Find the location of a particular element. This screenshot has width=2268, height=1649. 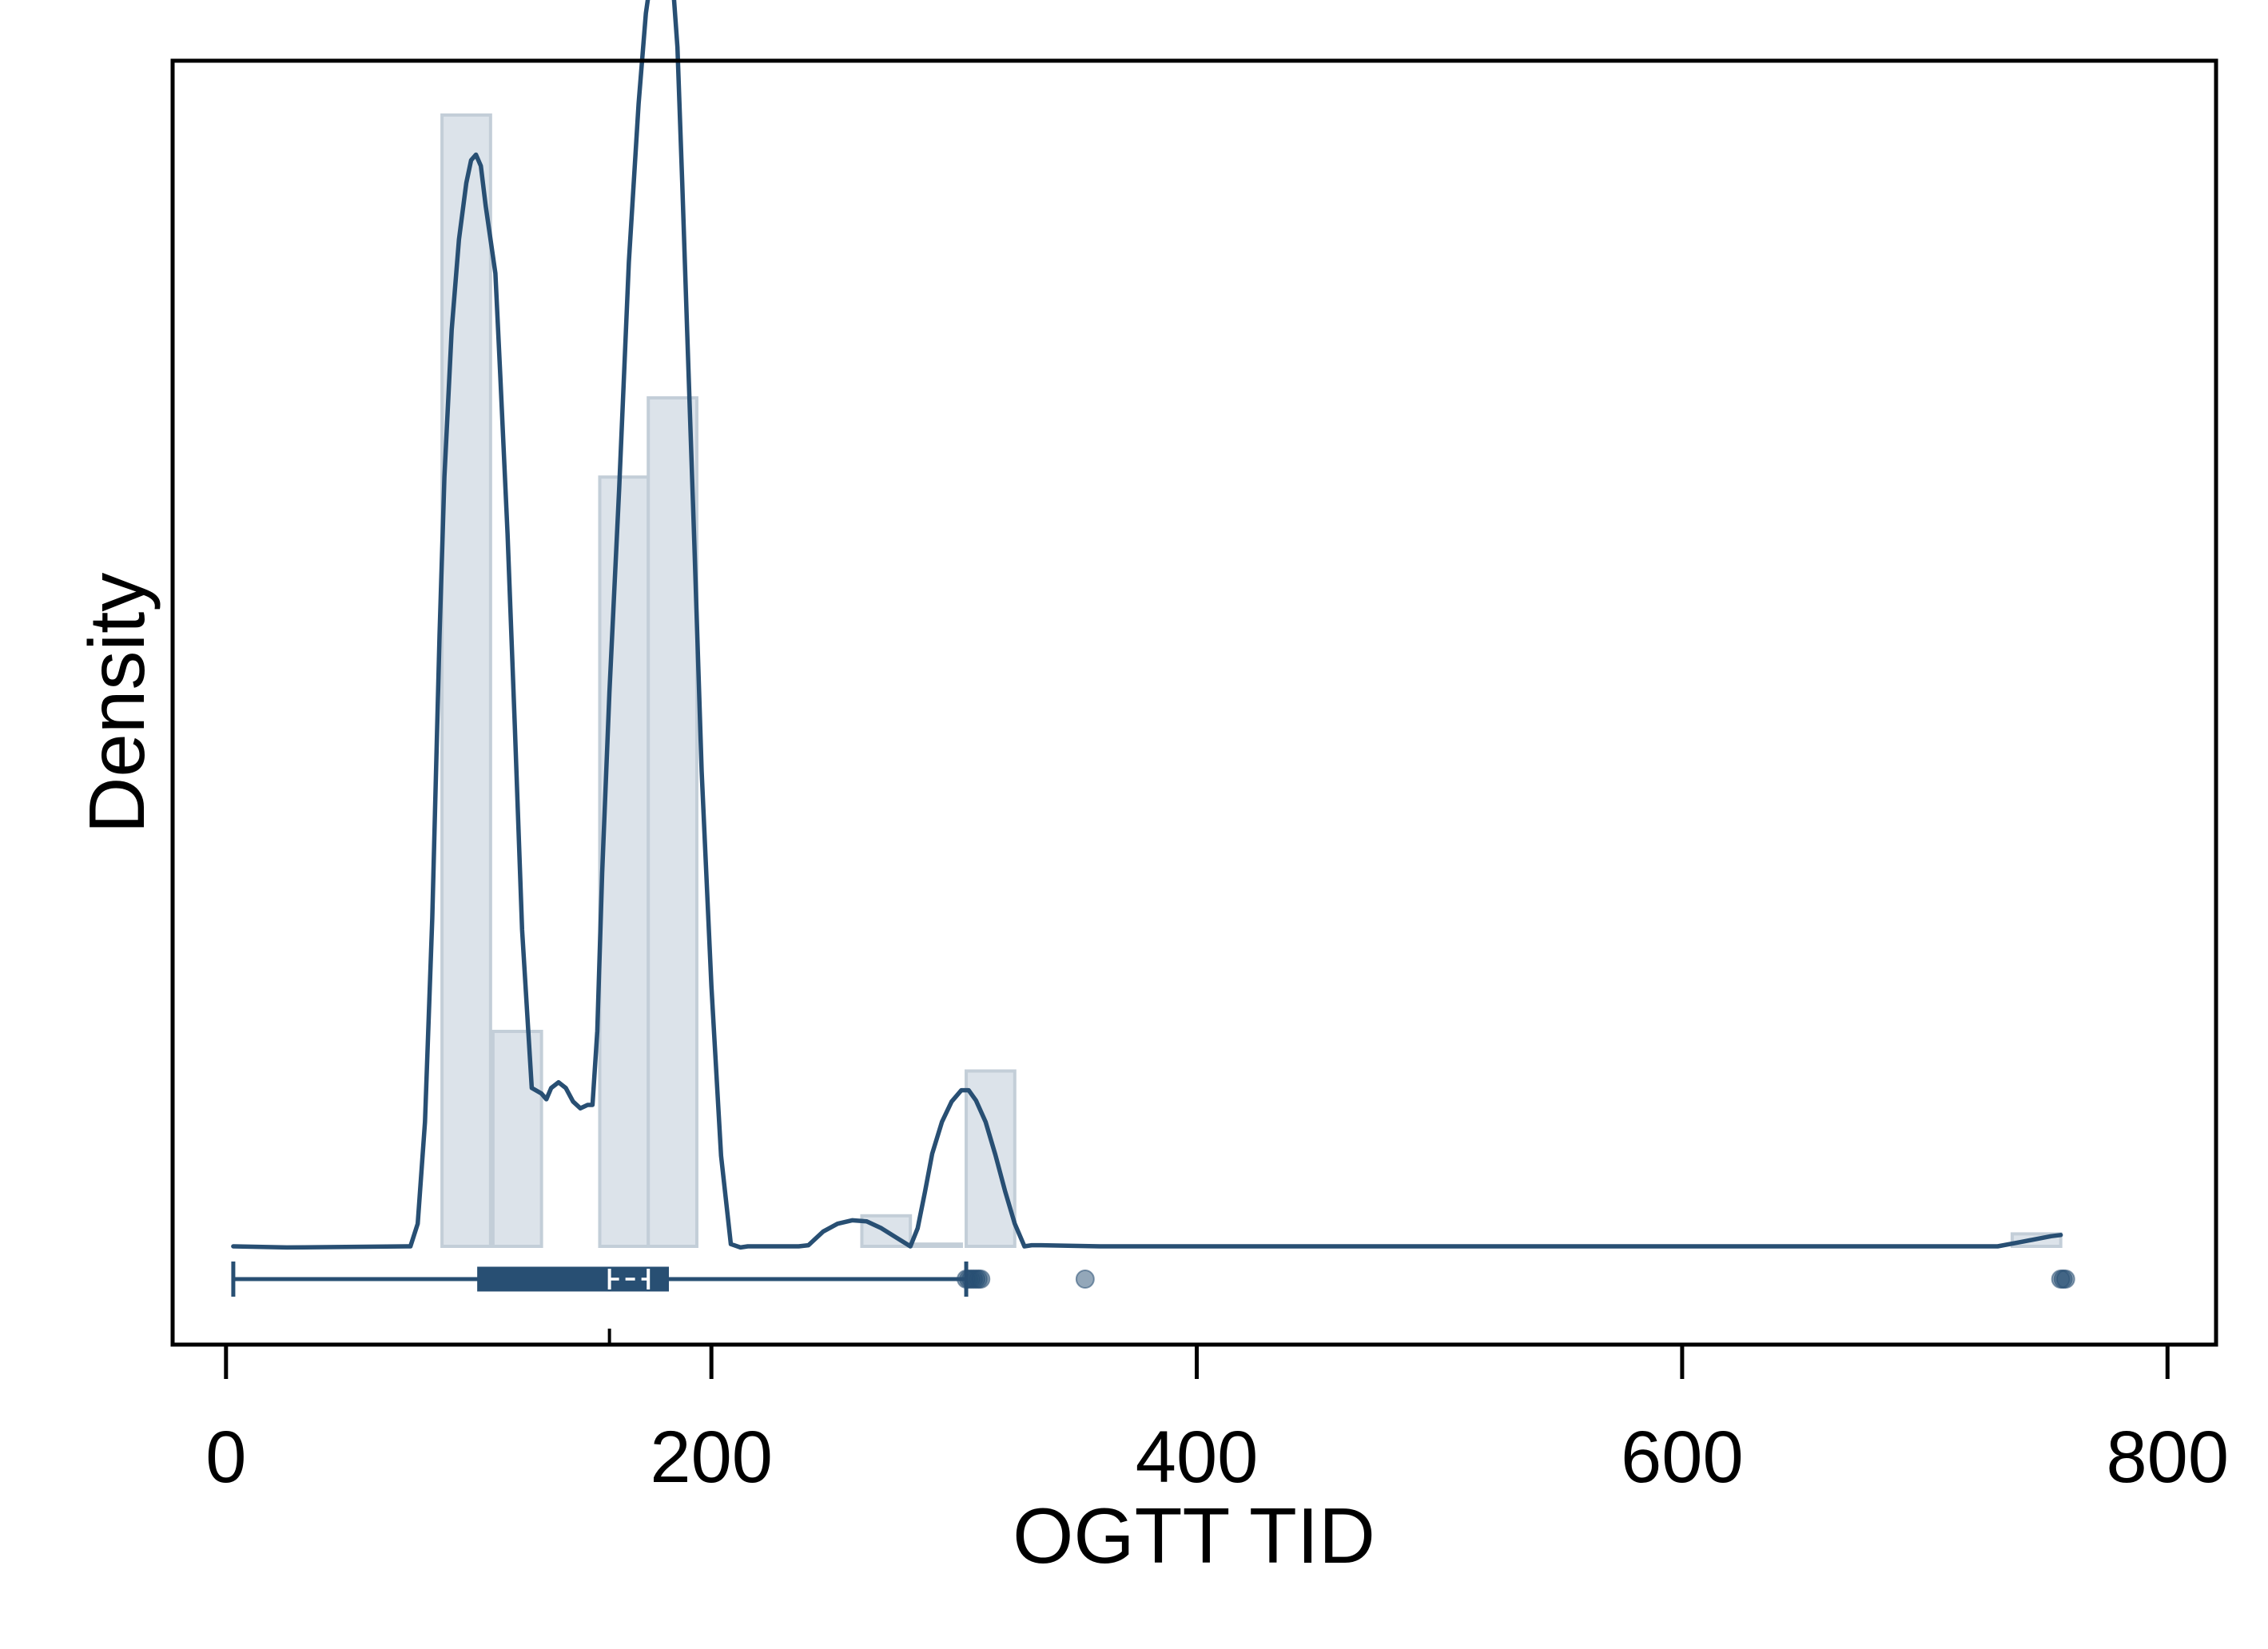

boxplot-box is located at coordinates (573, 1279).